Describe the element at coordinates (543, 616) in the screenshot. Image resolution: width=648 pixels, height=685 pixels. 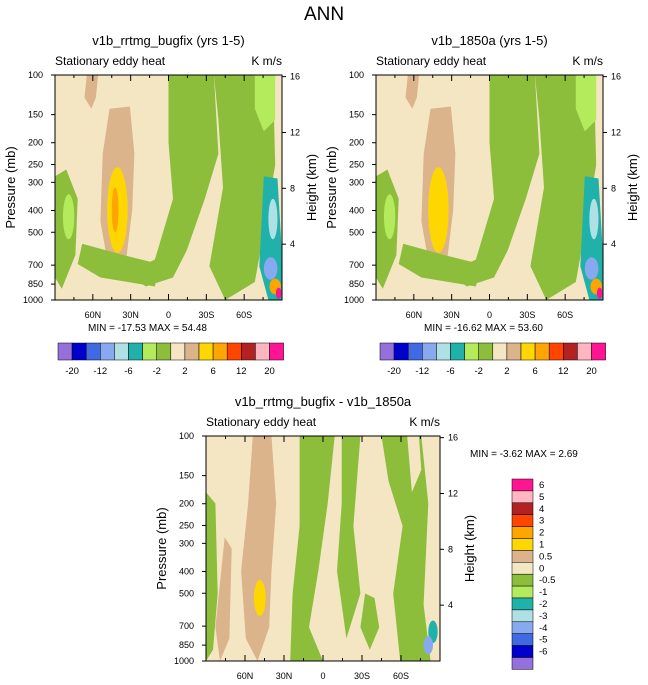
I see `colorbar-label: -3` at that location.